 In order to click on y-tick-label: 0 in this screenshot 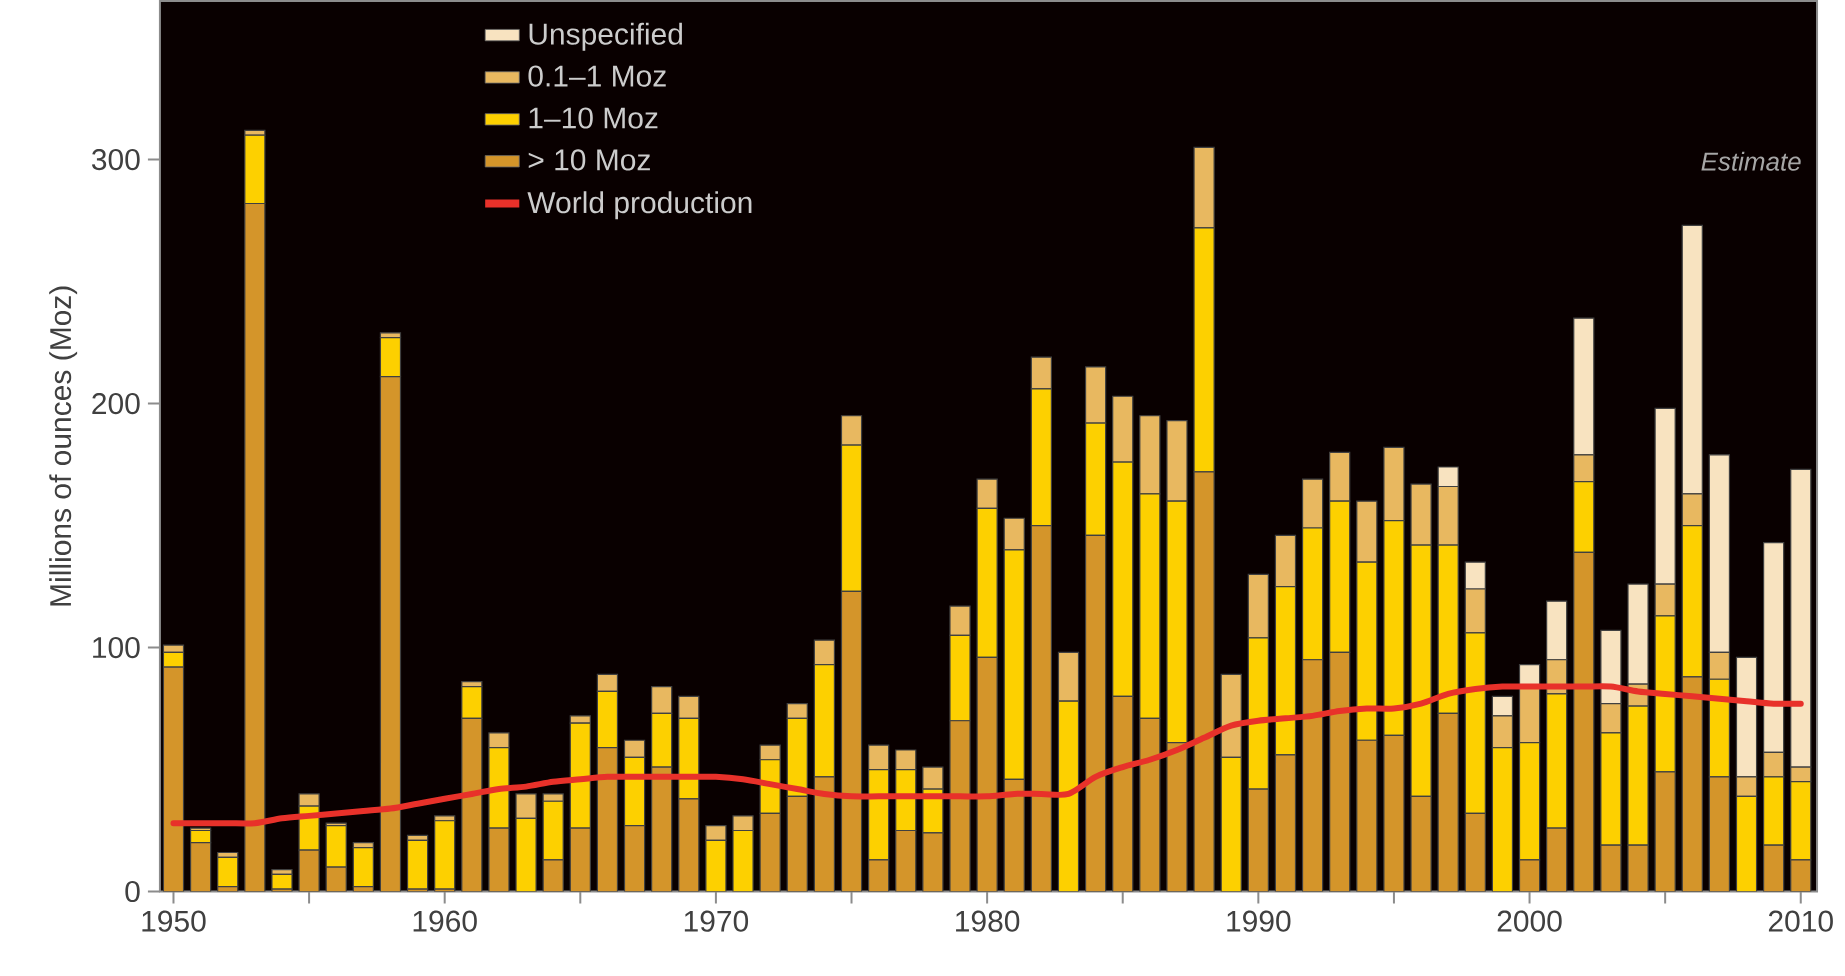, I will do `click(132, 891)`.